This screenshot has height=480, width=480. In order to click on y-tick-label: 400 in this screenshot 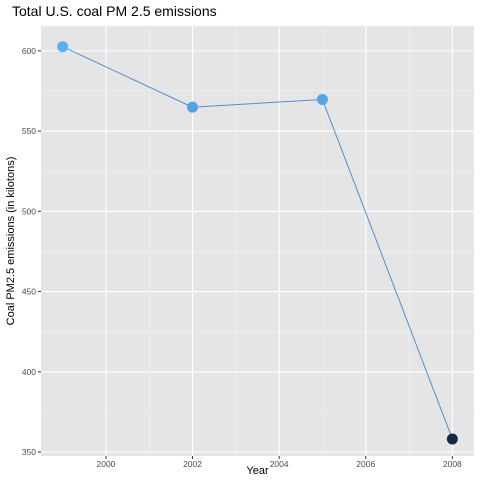, I will do `click(29, 372)`.